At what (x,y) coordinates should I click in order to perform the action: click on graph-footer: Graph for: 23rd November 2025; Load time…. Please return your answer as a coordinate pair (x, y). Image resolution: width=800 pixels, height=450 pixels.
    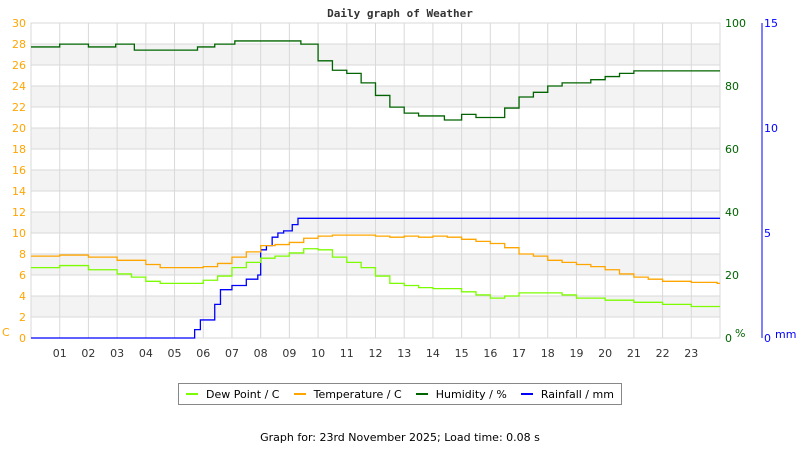
    Looking at the image, I should click on (400, 437).